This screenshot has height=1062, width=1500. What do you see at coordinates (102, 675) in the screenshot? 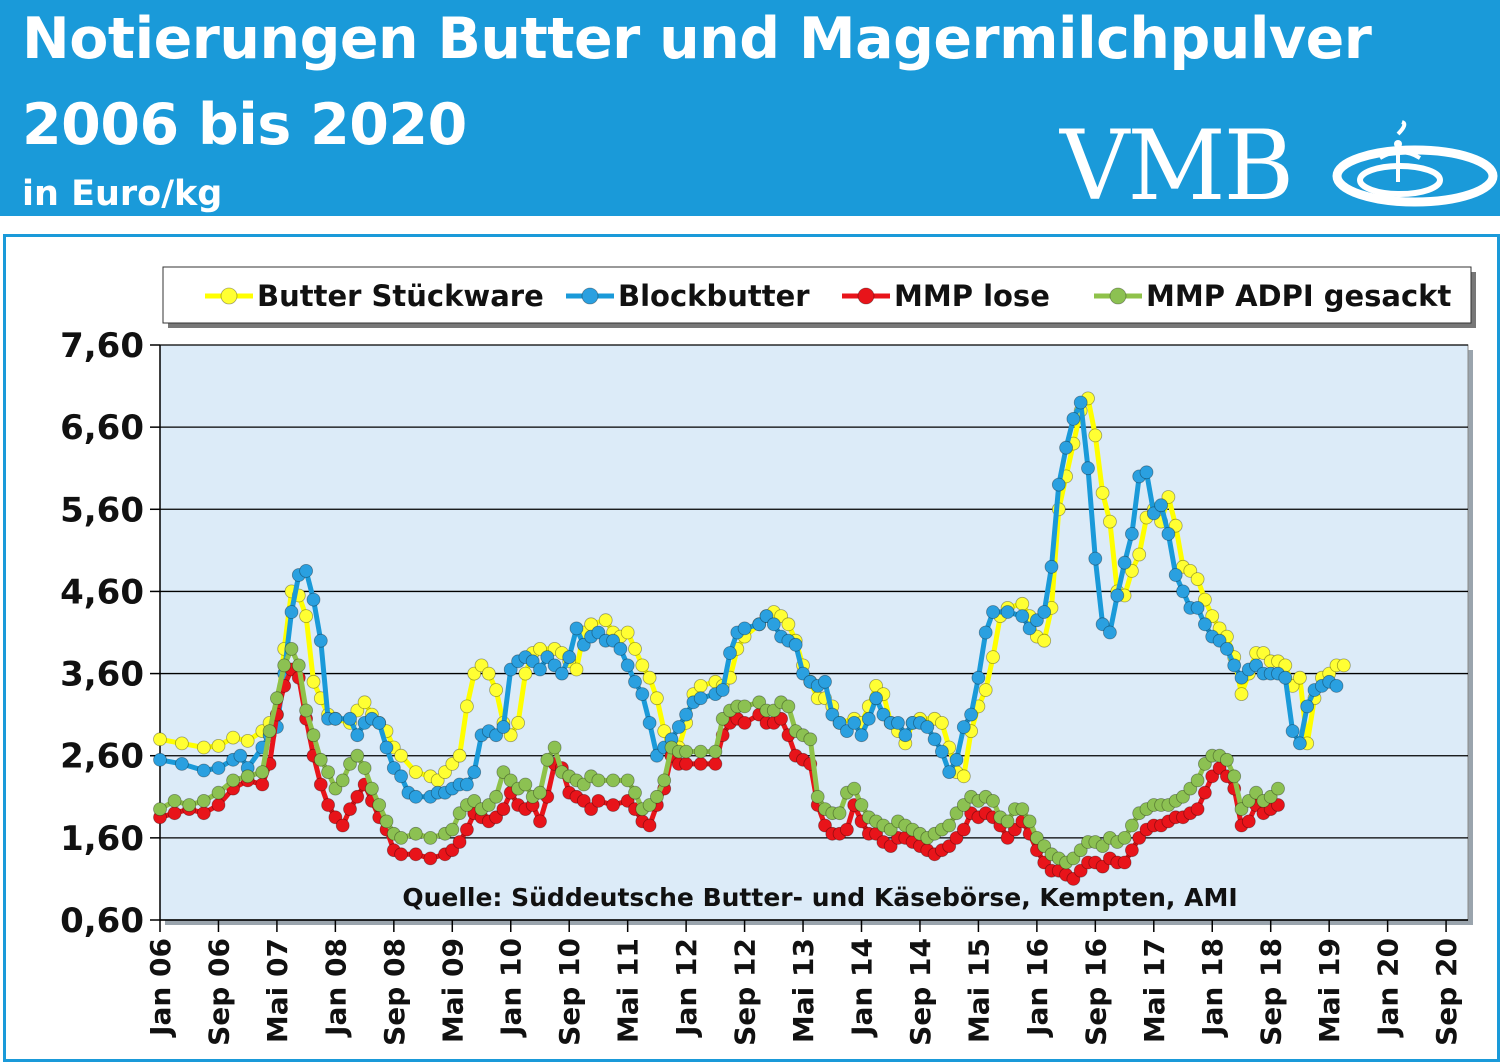
I see `y-tick-label: 3,60` at bounding box center [102, 675].